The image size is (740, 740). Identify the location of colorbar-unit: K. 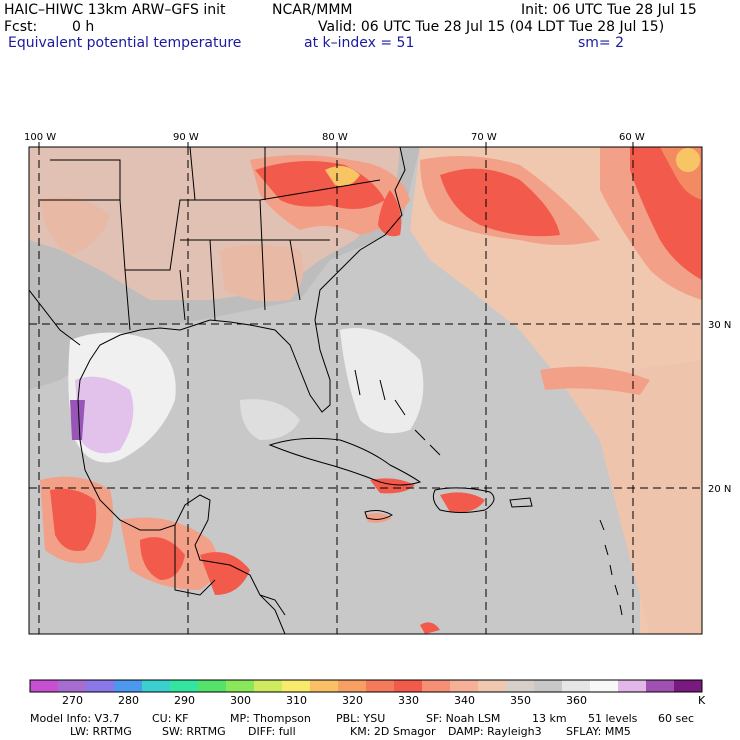
(702, 700).